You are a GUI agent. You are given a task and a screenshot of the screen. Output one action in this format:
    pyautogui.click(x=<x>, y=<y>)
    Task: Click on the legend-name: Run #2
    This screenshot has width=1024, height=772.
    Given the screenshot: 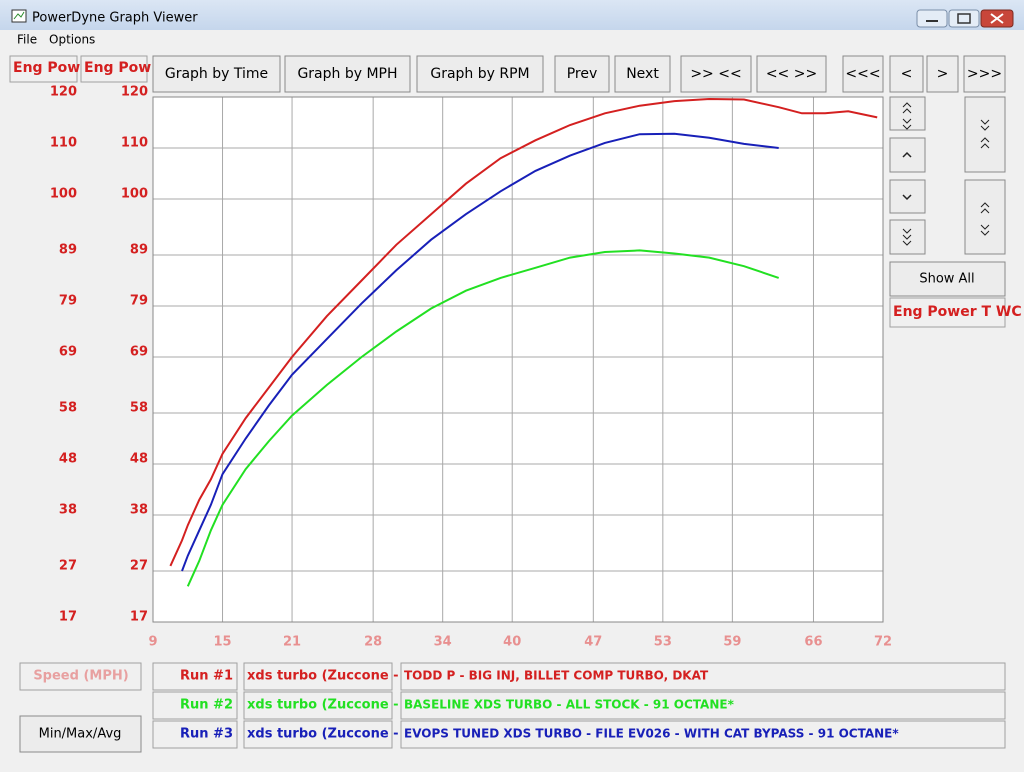 What is the action you would take?
    pyautogui.click(x=206, y=705)
    